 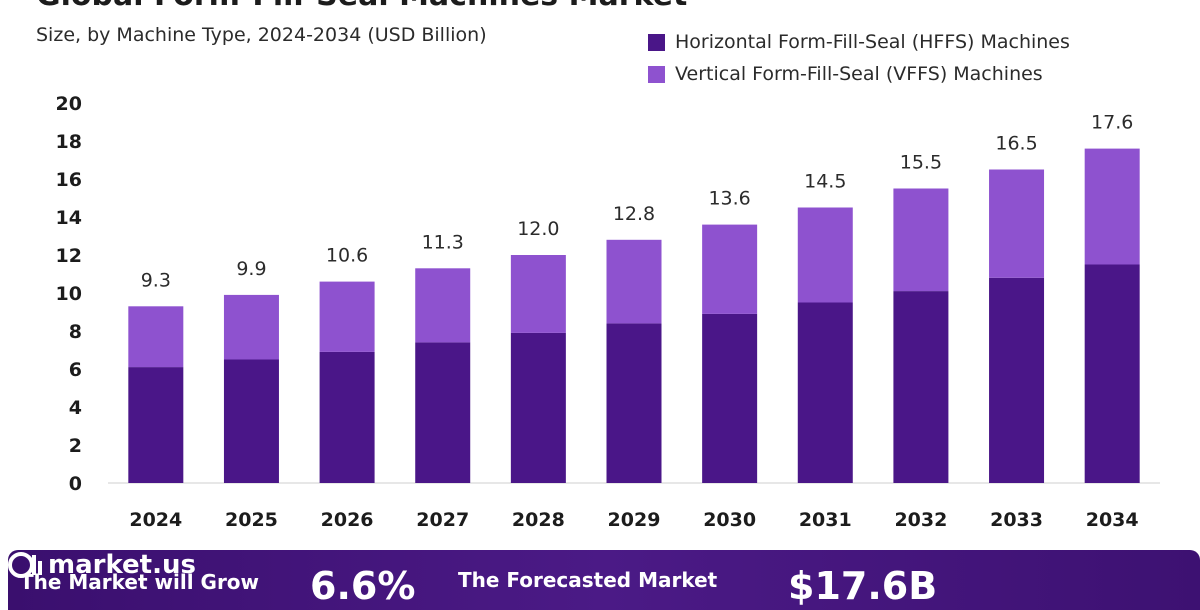 What do you see at coordinates (825, 520) in the screenshot?
I see `x-tick-label: 2031` at bounding box center [825, 520].